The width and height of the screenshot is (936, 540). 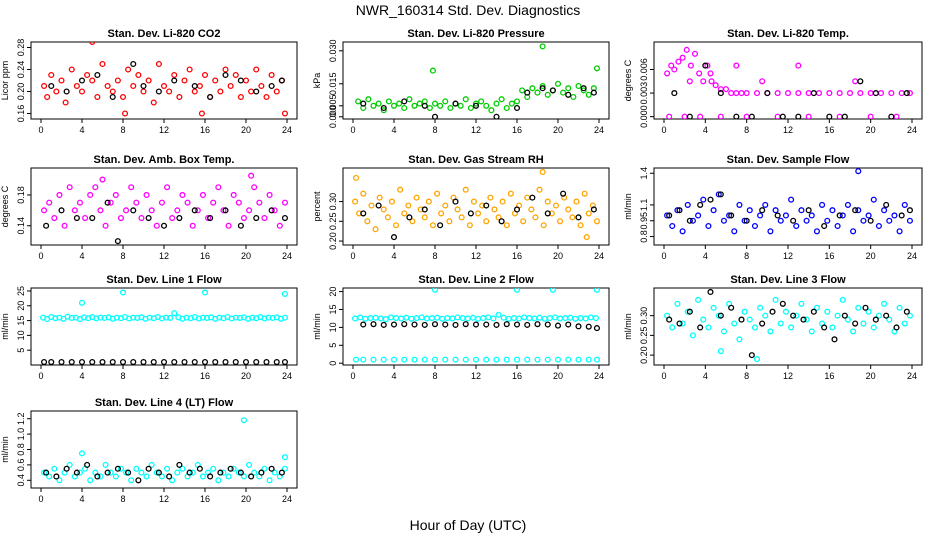 I want to click on x-tick-label: 8, so click(x=122, y=499).